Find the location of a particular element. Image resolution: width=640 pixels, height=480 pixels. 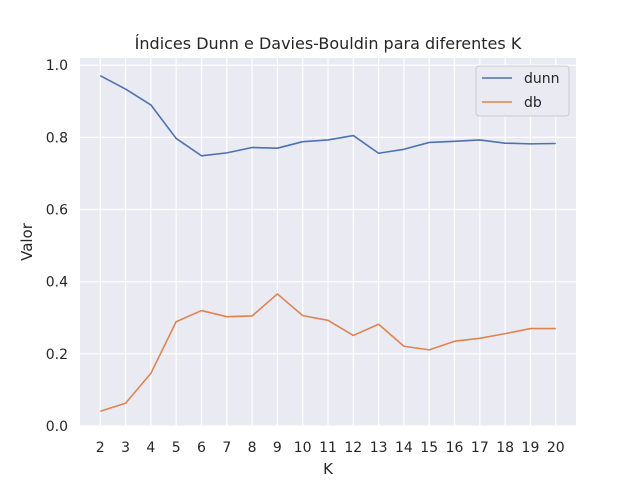

x-tick-label: 3 is located at coordinates (125, 448).